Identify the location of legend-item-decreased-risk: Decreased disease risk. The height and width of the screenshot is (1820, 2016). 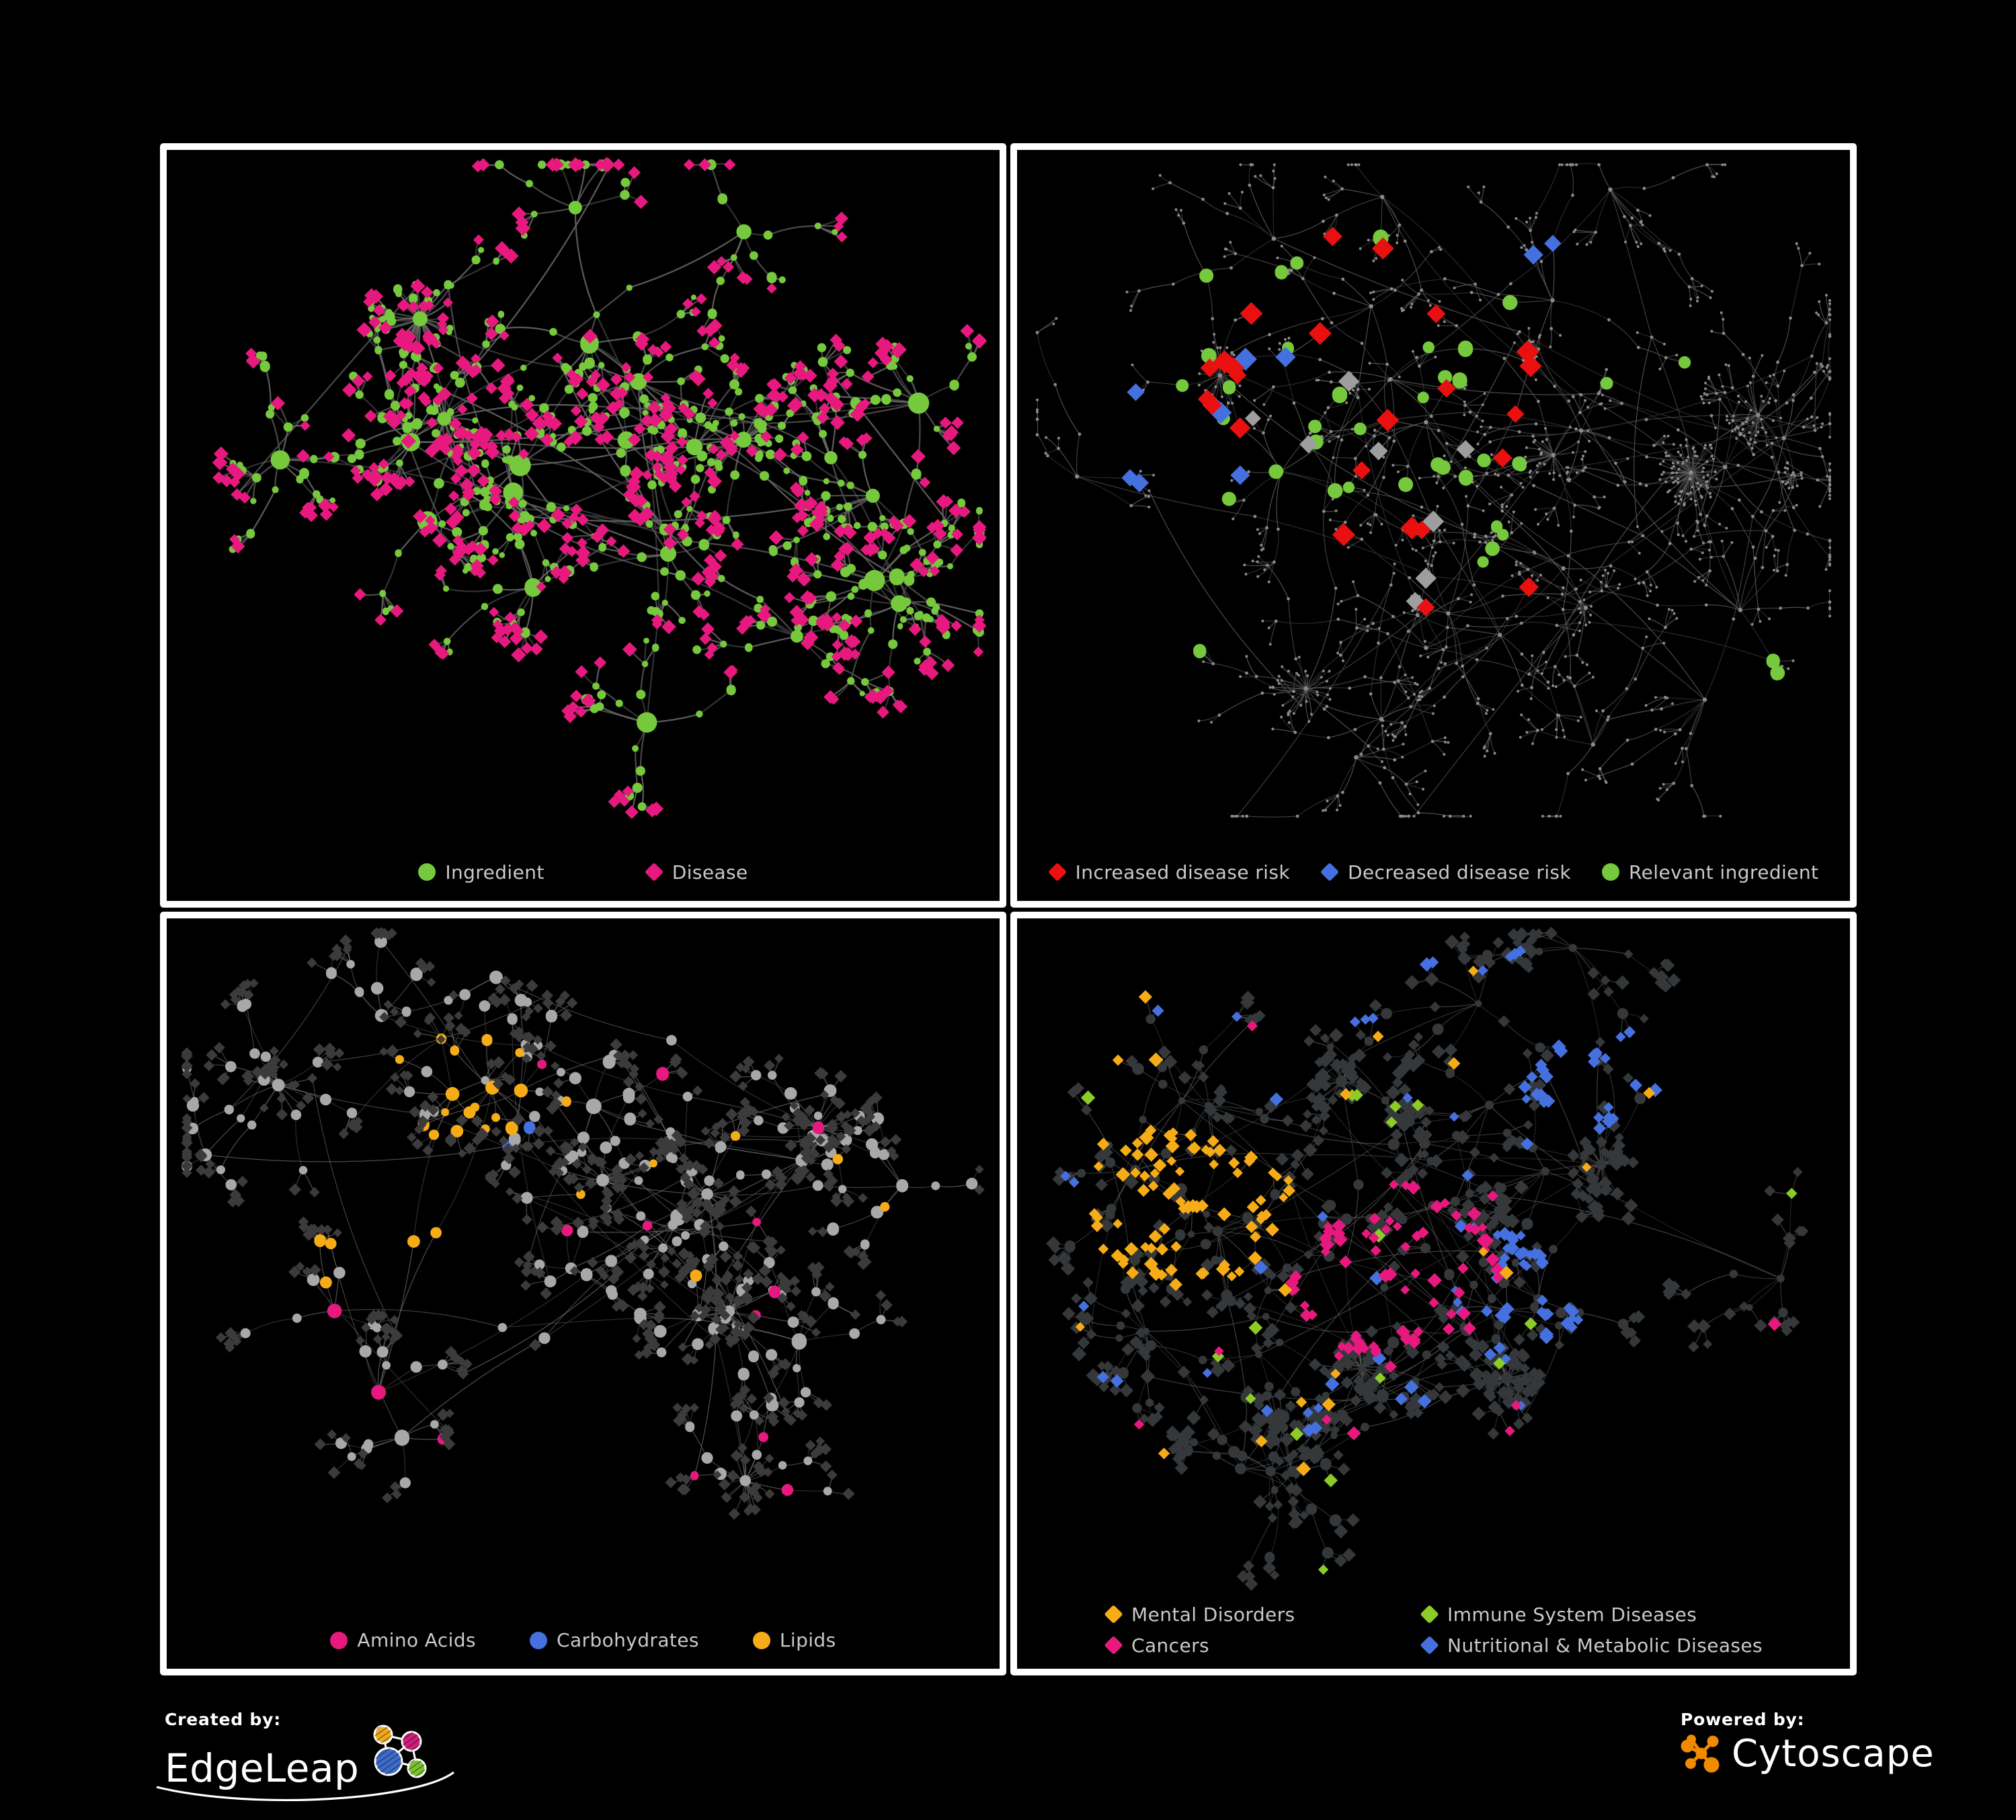
(1446, 872).